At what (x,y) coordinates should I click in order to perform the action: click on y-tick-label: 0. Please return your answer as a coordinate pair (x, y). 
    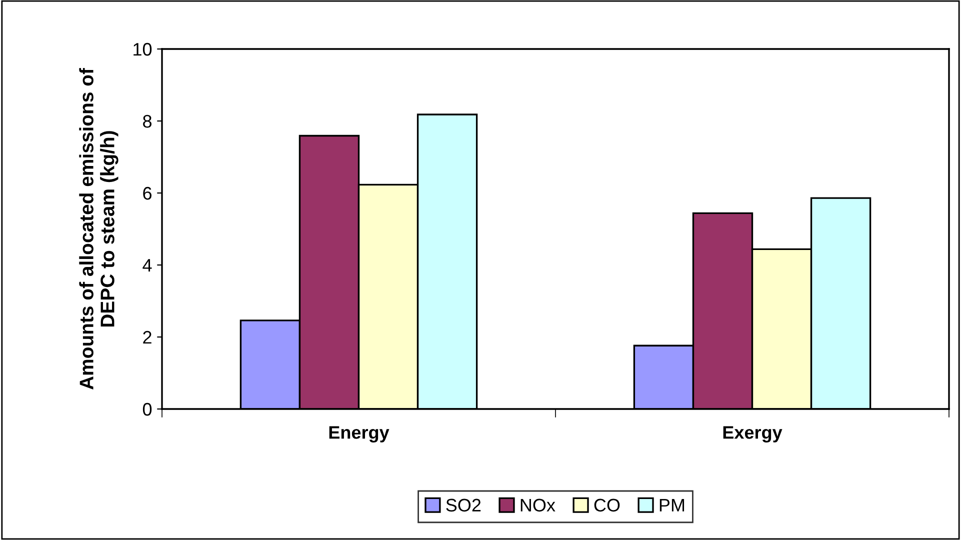
    Looking at the image, I should click on (147, 409).